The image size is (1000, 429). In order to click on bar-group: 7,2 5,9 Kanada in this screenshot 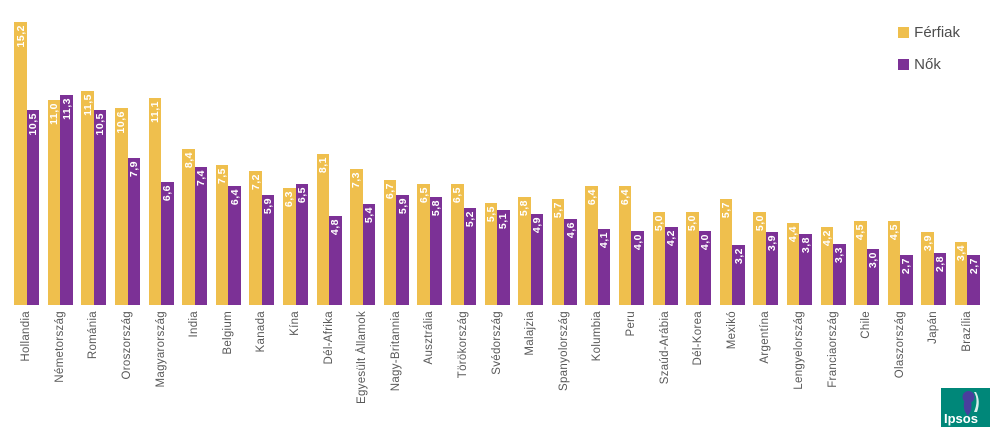, I will do `click(262, 214)`.